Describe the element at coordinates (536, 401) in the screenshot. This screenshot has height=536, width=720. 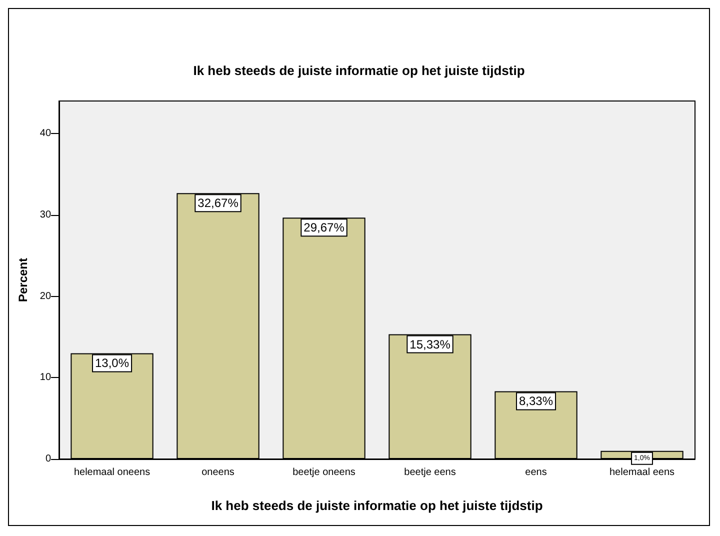
I see `data-label: 8,33%` at that location.